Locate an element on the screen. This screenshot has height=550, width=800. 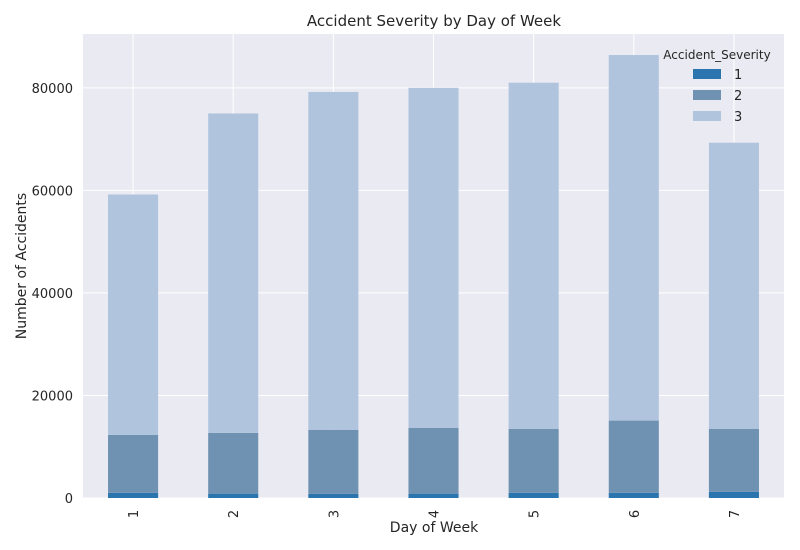
x-tick-label: 7 is located at coordinates (735, 514).